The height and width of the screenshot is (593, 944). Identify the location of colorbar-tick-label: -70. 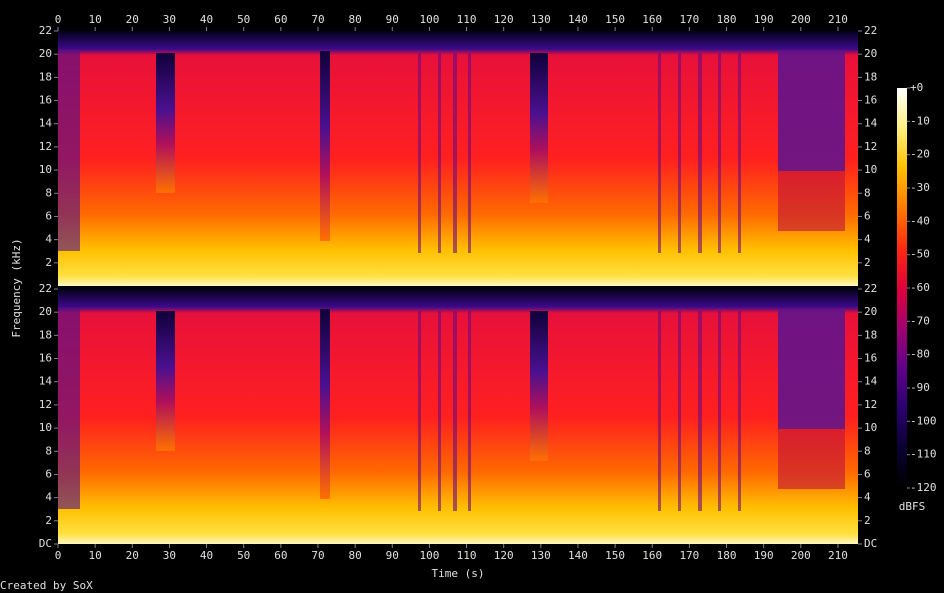
(920, 320).